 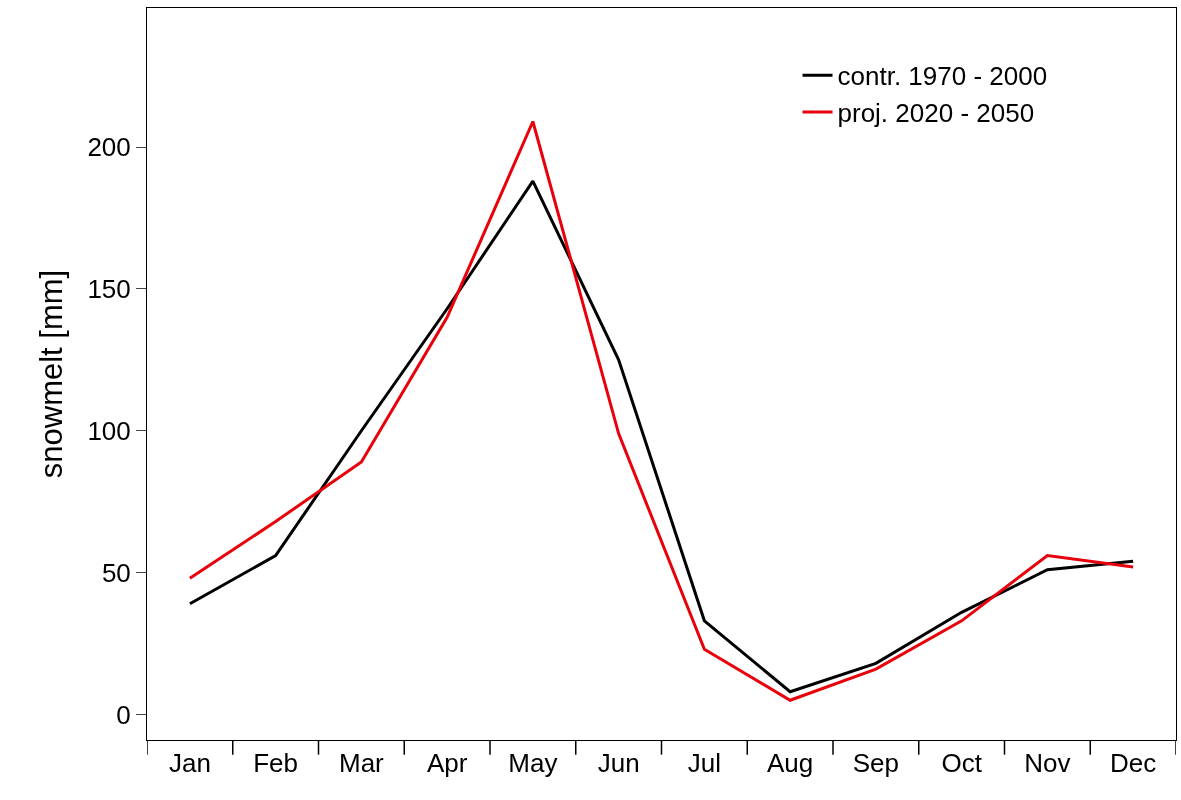 I want to click on y-tick-label: 100, so click(x=109, y=430).